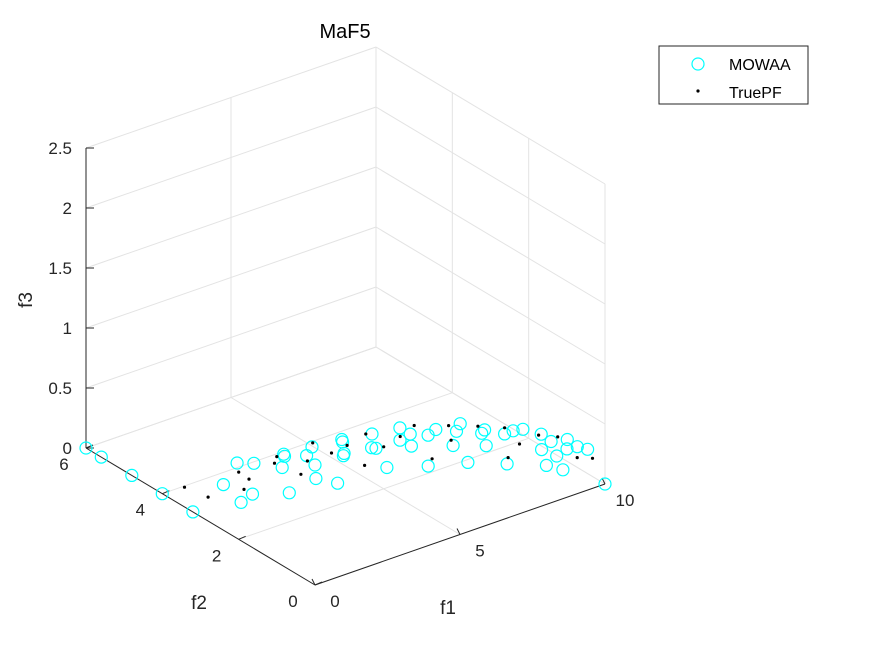 This screenshot has height=656, width=875. I want to click on y-axis-line, so click(200, 516).